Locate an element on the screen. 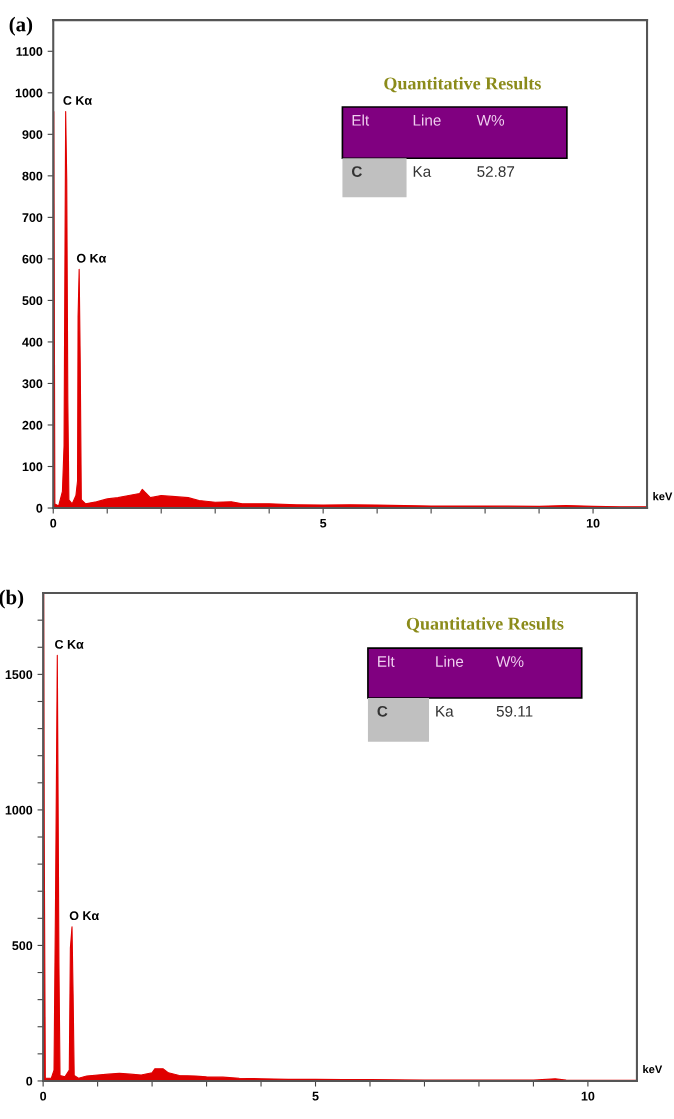 The image size is (674, 1119). annotation: 59.11 is located at coordinates (514, 711).